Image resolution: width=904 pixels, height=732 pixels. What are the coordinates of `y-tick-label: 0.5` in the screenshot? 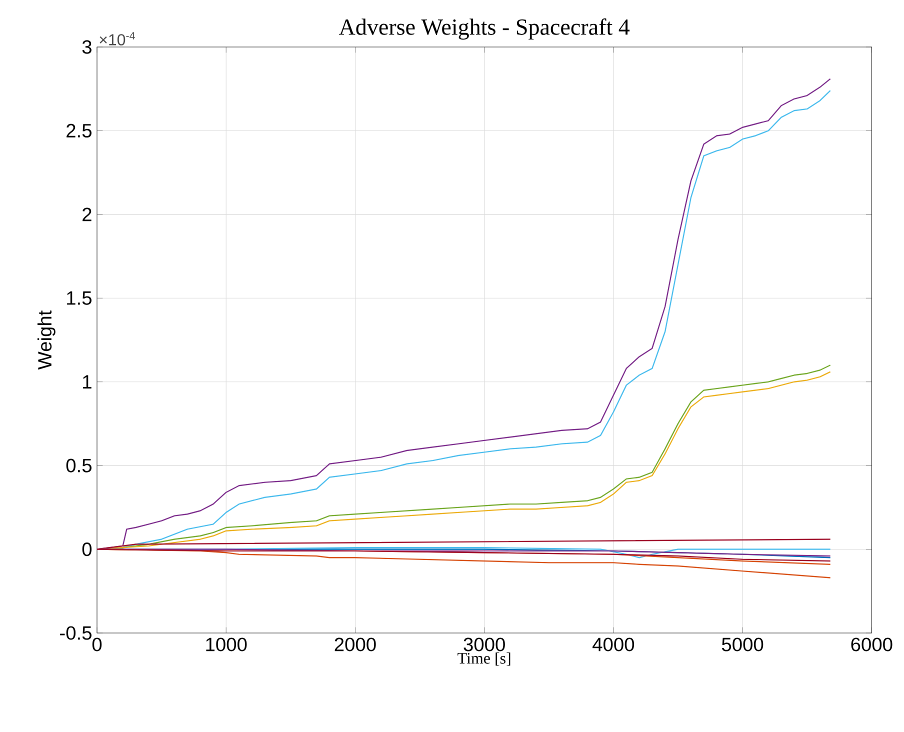 It's located at (79, 465).